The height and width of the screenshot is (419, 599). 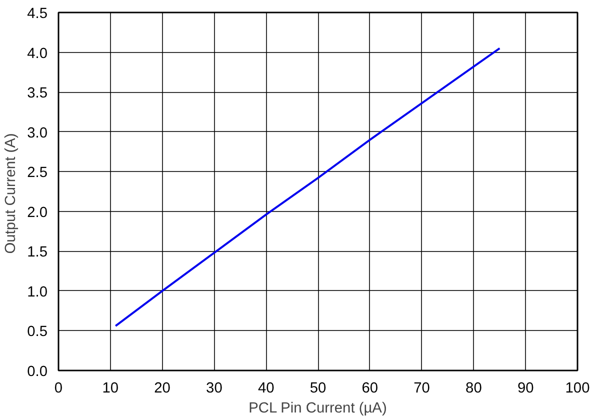 I want to click on x-tick-label: 10, so click(x=110, y=388).